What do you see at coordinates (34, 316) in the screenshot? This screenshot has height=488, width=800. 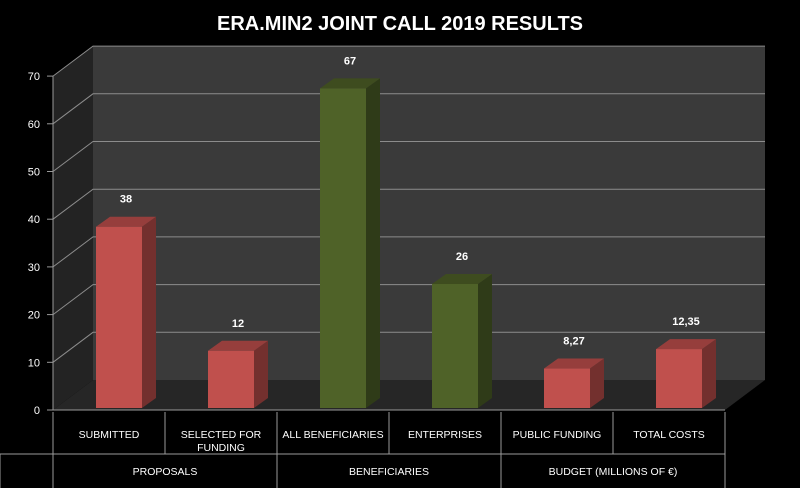 I see `y-tick-label: 20` at bounding box center [34, 316].